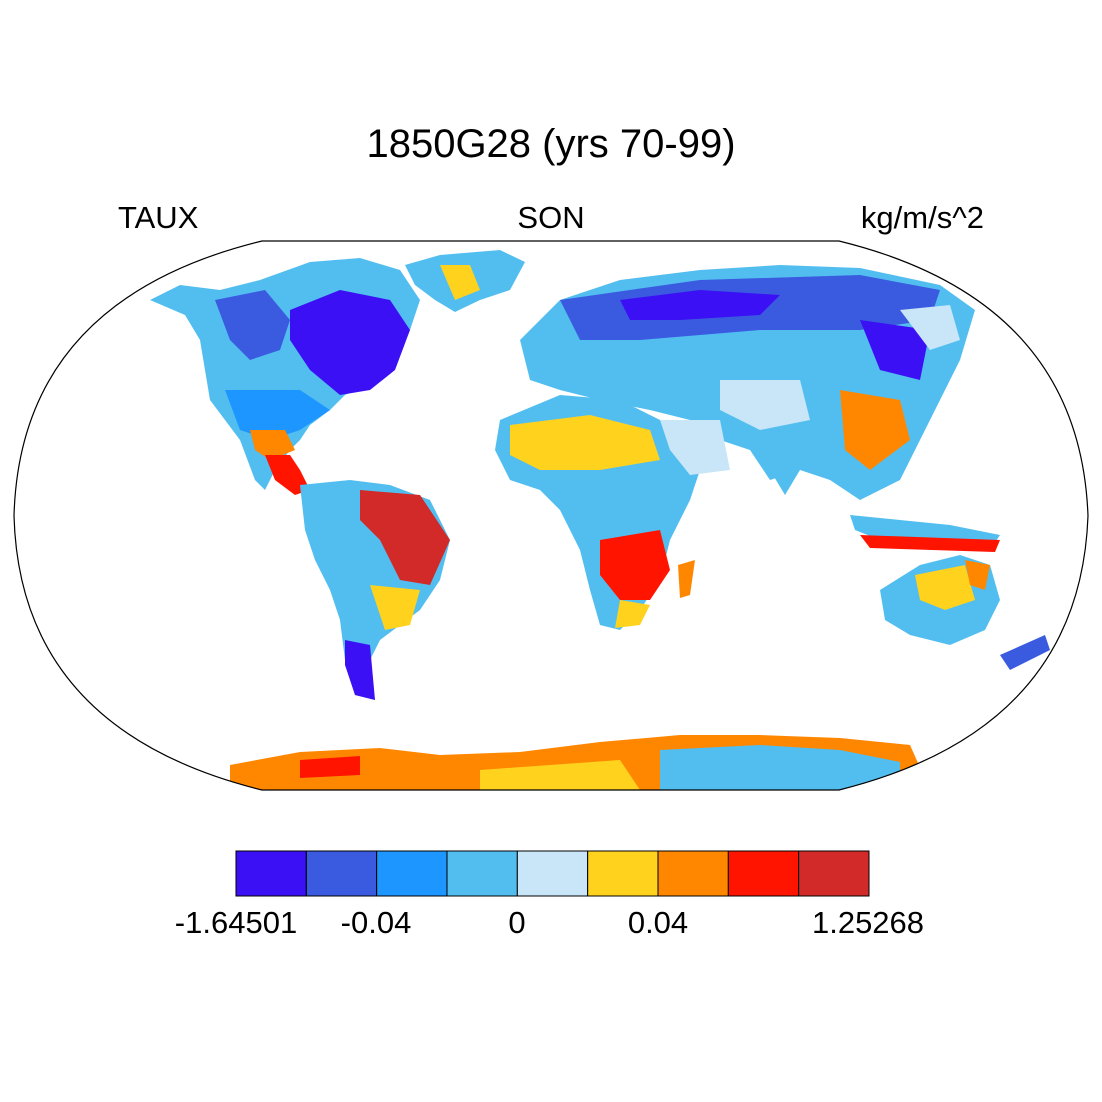 The width and height of the screenshot is (1102, 1102). Describe the element at coordinates (551, 144) in the screenshot. I see `map-title: 1850G28 (yrs 70-99)` at that location.